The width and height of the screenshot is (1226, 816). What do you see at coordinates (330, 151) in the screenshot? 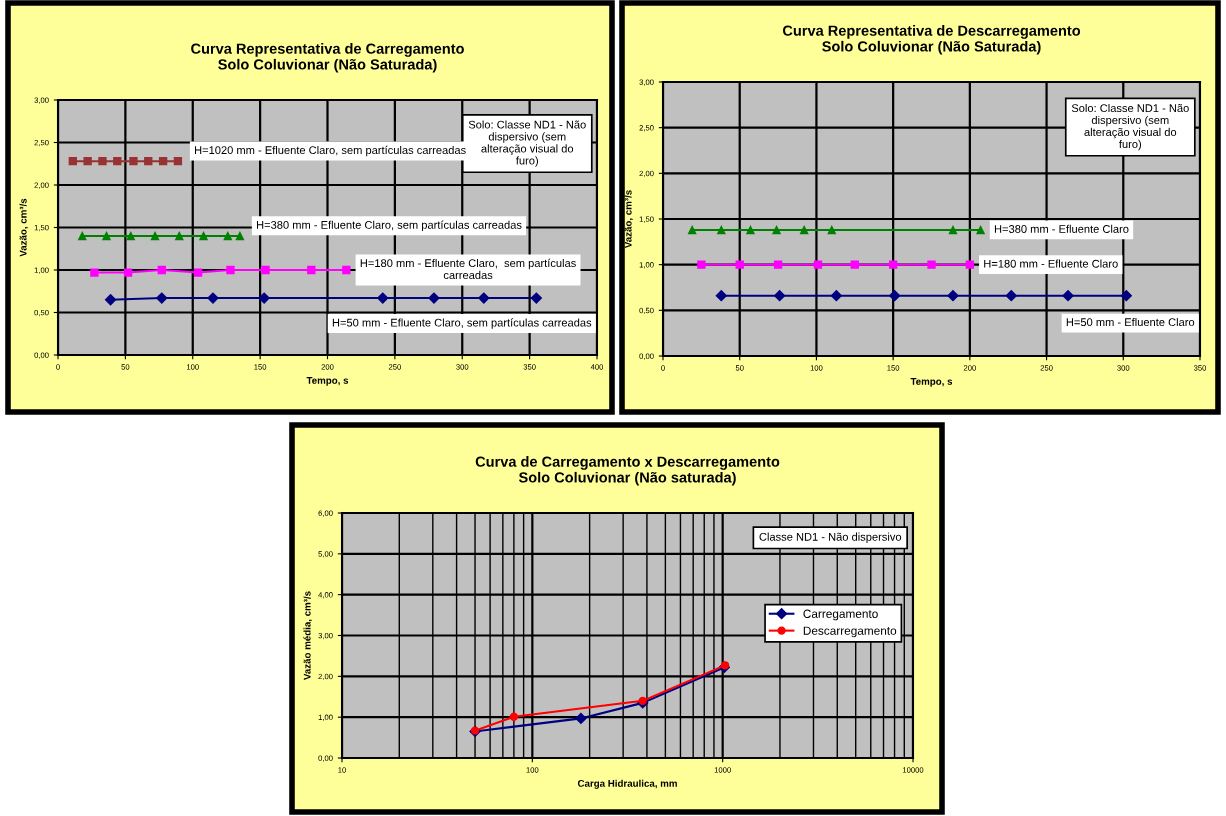
I see `series-label: H=1020 mm - Efluente Claro, sem partículas carreadas` at bounding box center [330, 151].